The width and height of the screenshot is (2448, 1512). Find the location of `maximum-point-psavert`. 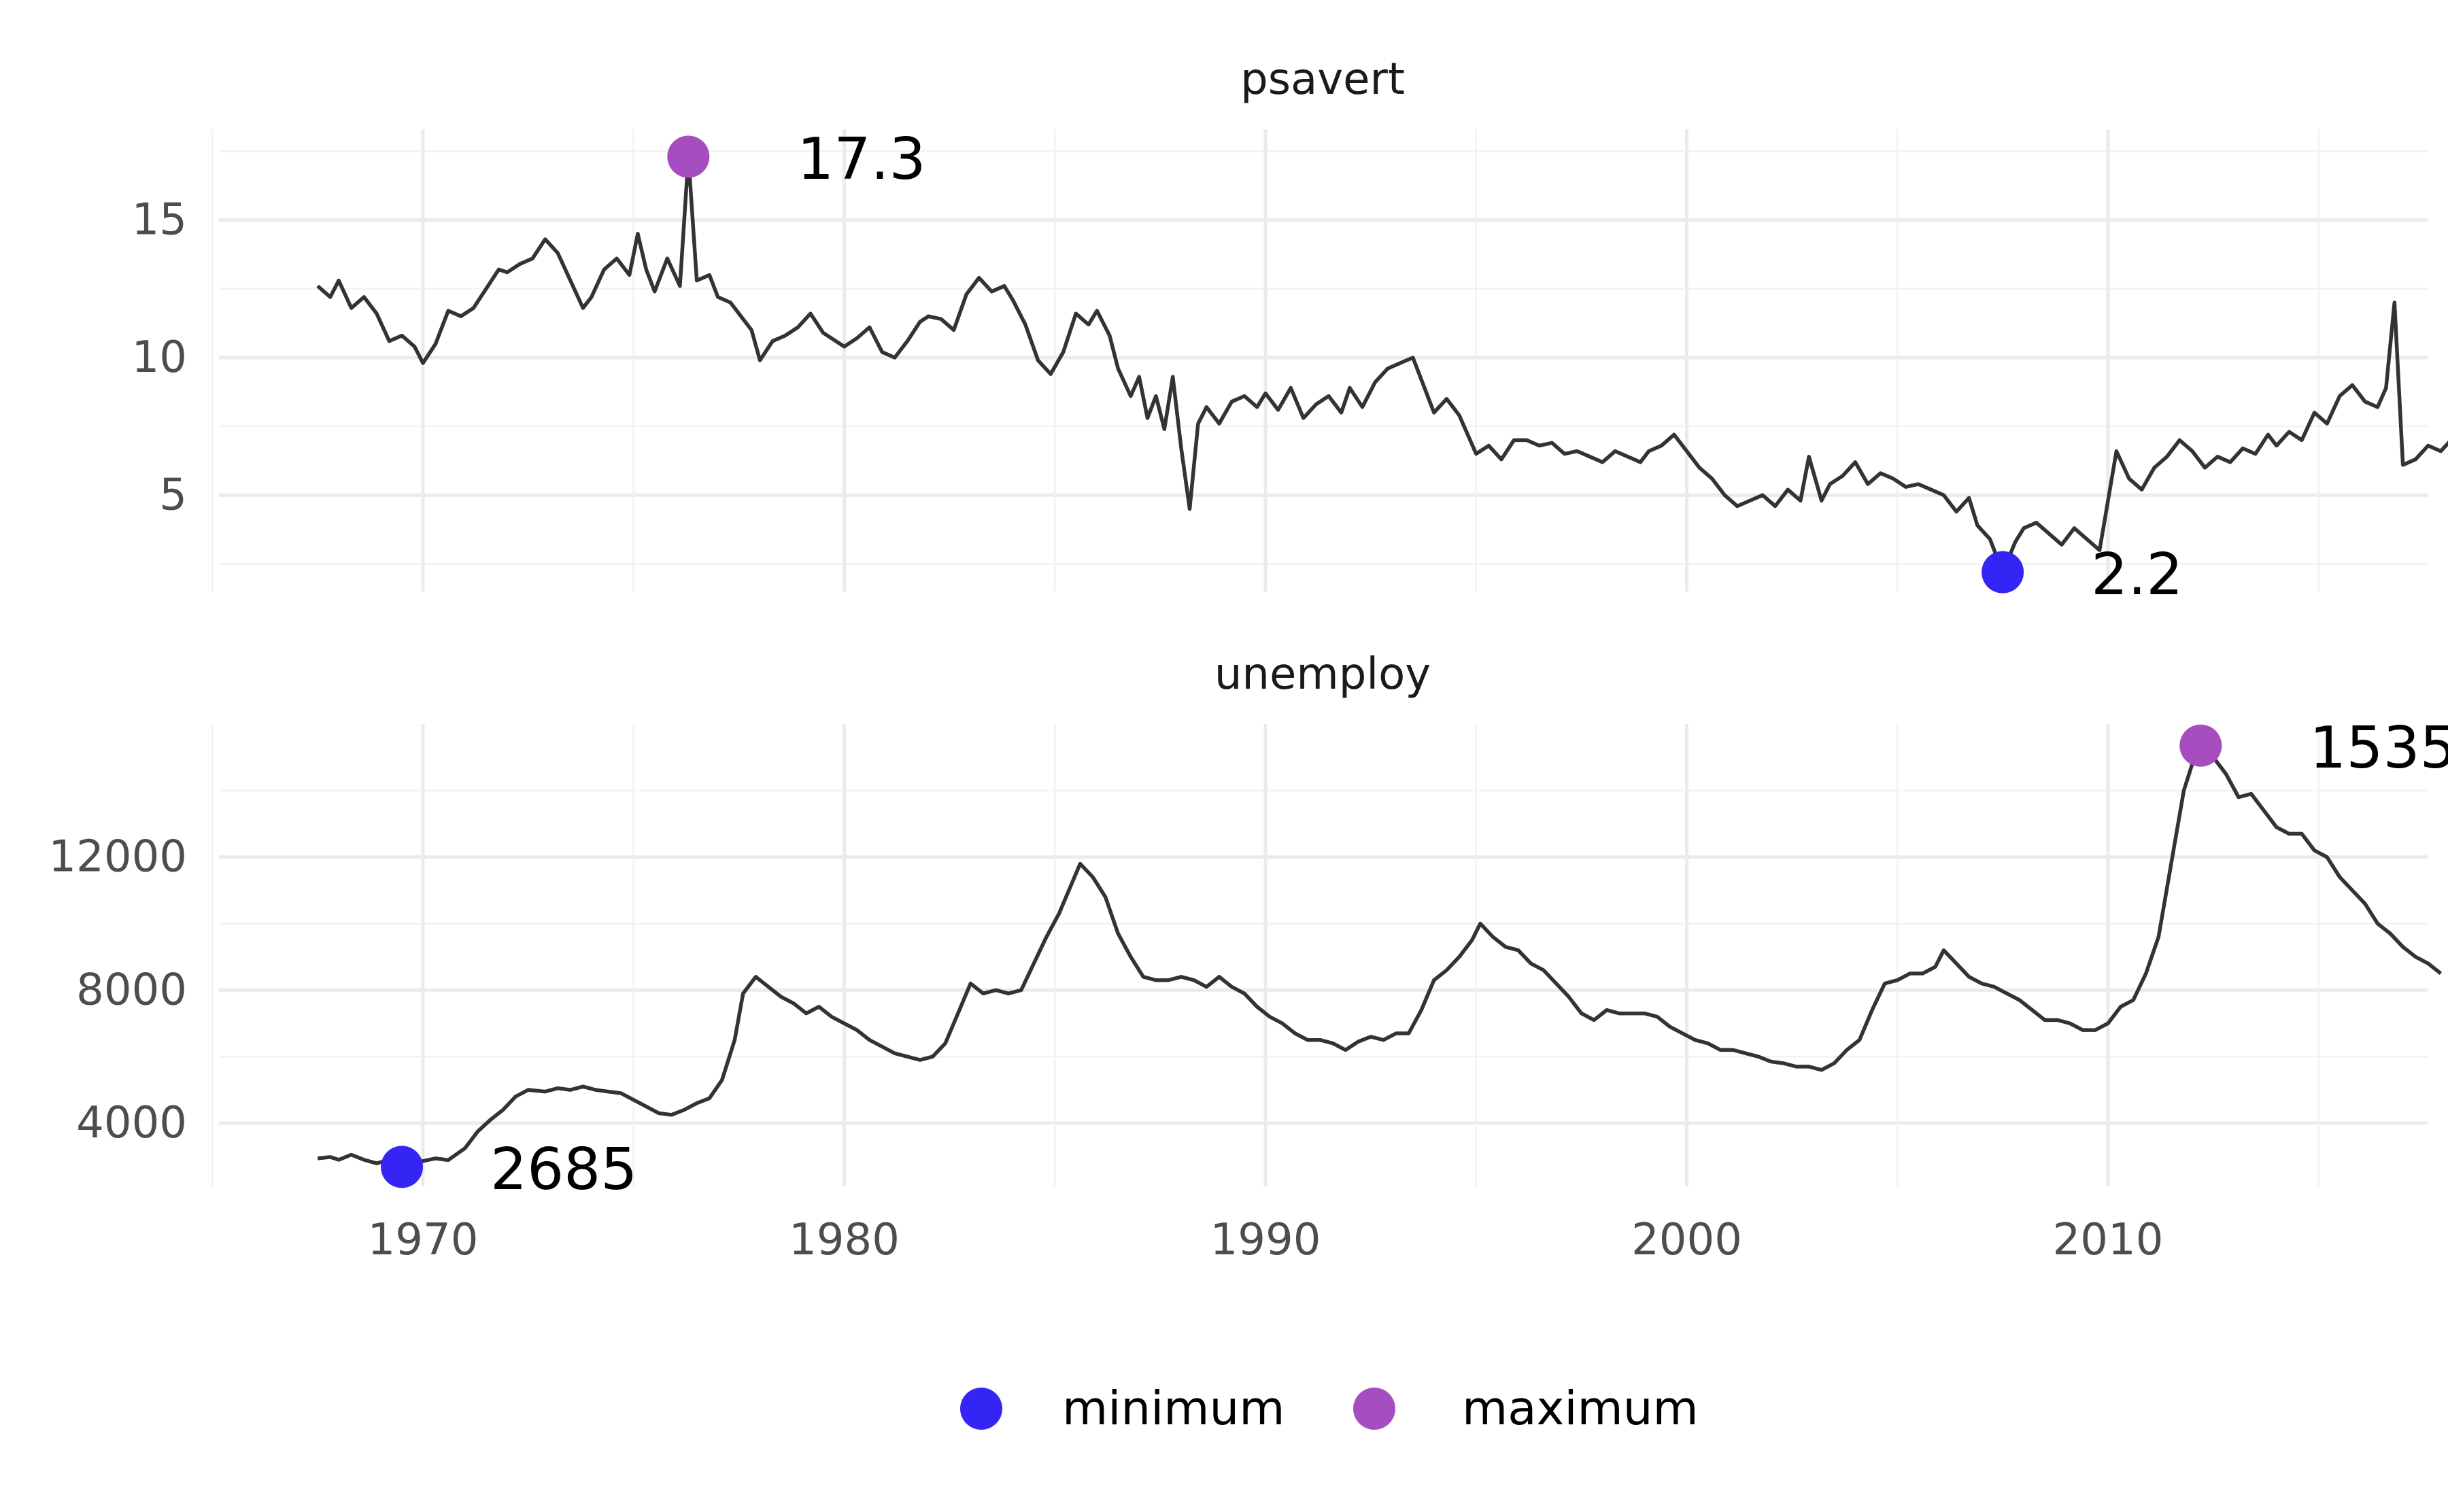

maximum-point-psavert is located at coordinates (689, 156).